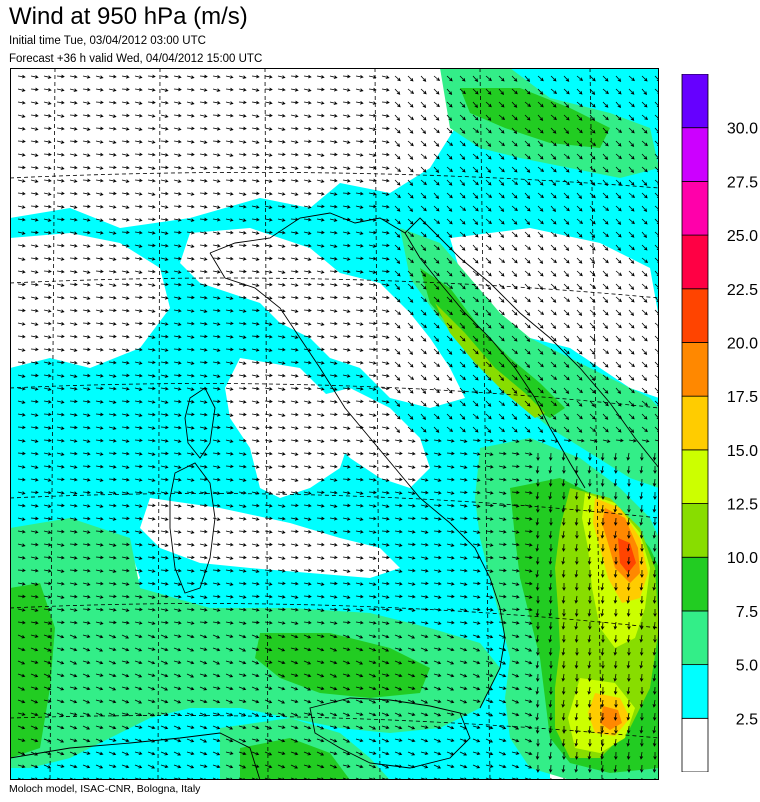  Describe the element at coordinates (287, 428) in the screenshot. I see `calm-area-tyrrhenian` at that location.